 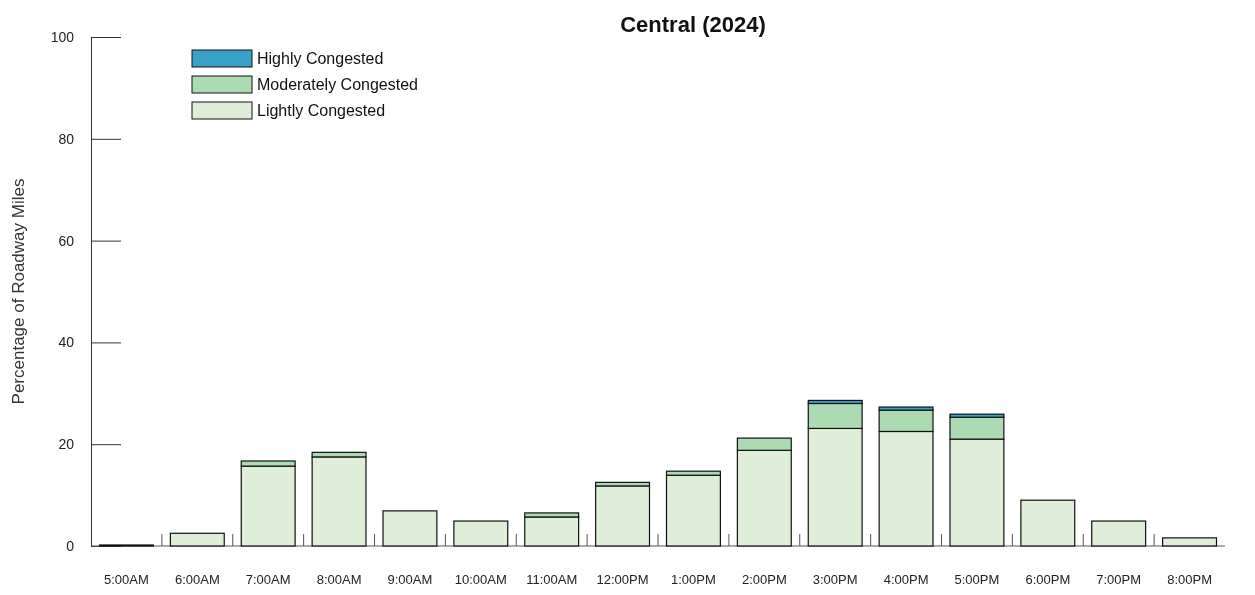 I want to click on x-tick-label: 4:00PM, so click(x=906, y=579).